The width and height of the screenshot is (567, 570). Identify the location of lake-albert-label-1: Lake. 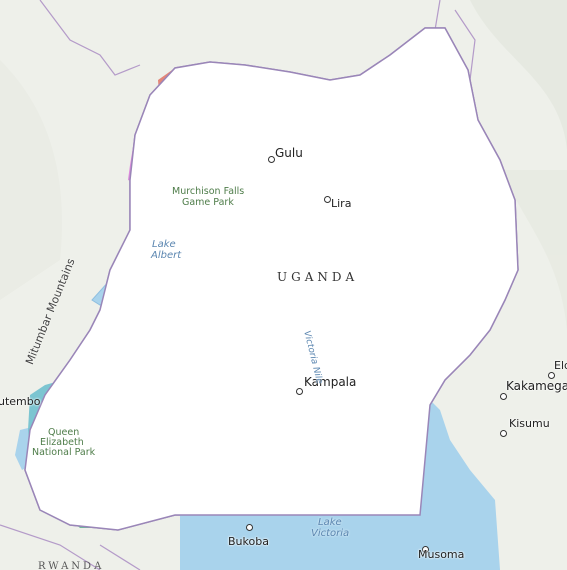
(164, 245).